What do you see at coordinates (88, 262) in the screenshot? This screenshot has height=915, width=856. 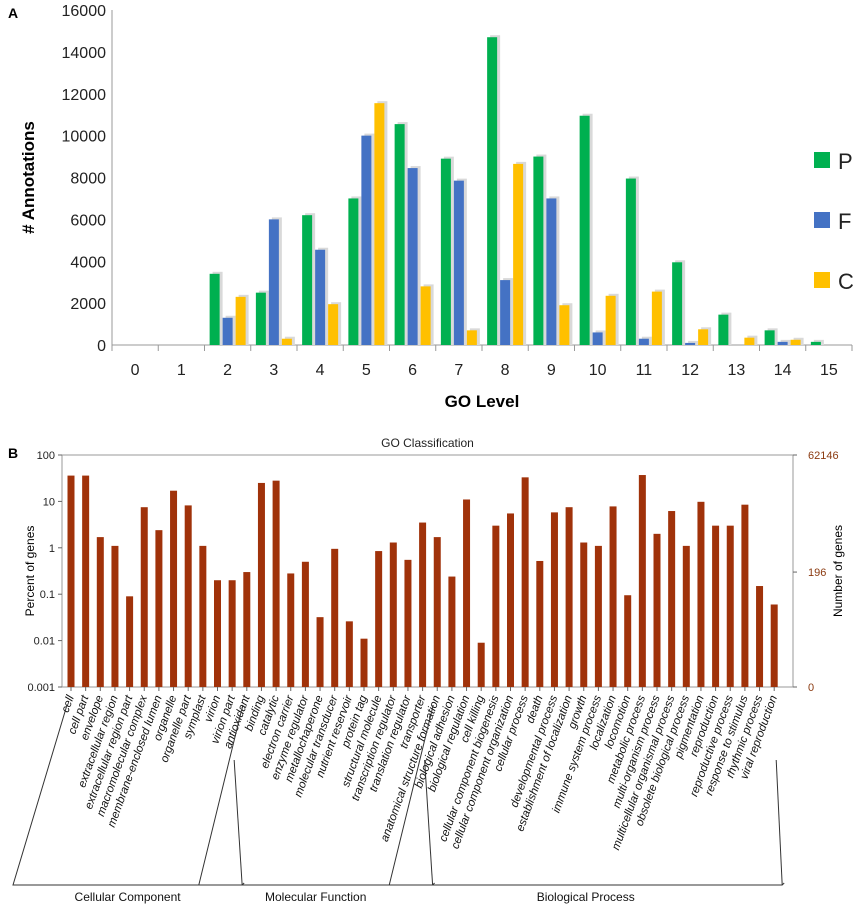 I see `y-tick-label: 4000` at bounding box center [88, 262].